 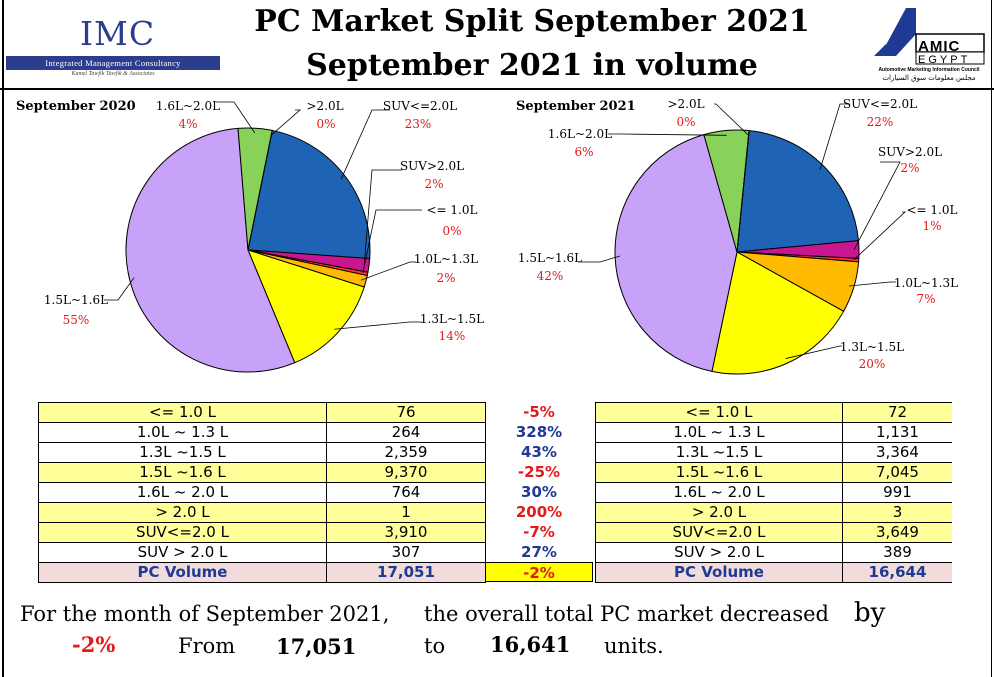 What do you see at coordinates (798, 191) in the screenshot?
I see `pie-slice-suvle2-0l` at bounding box center [798, 191].